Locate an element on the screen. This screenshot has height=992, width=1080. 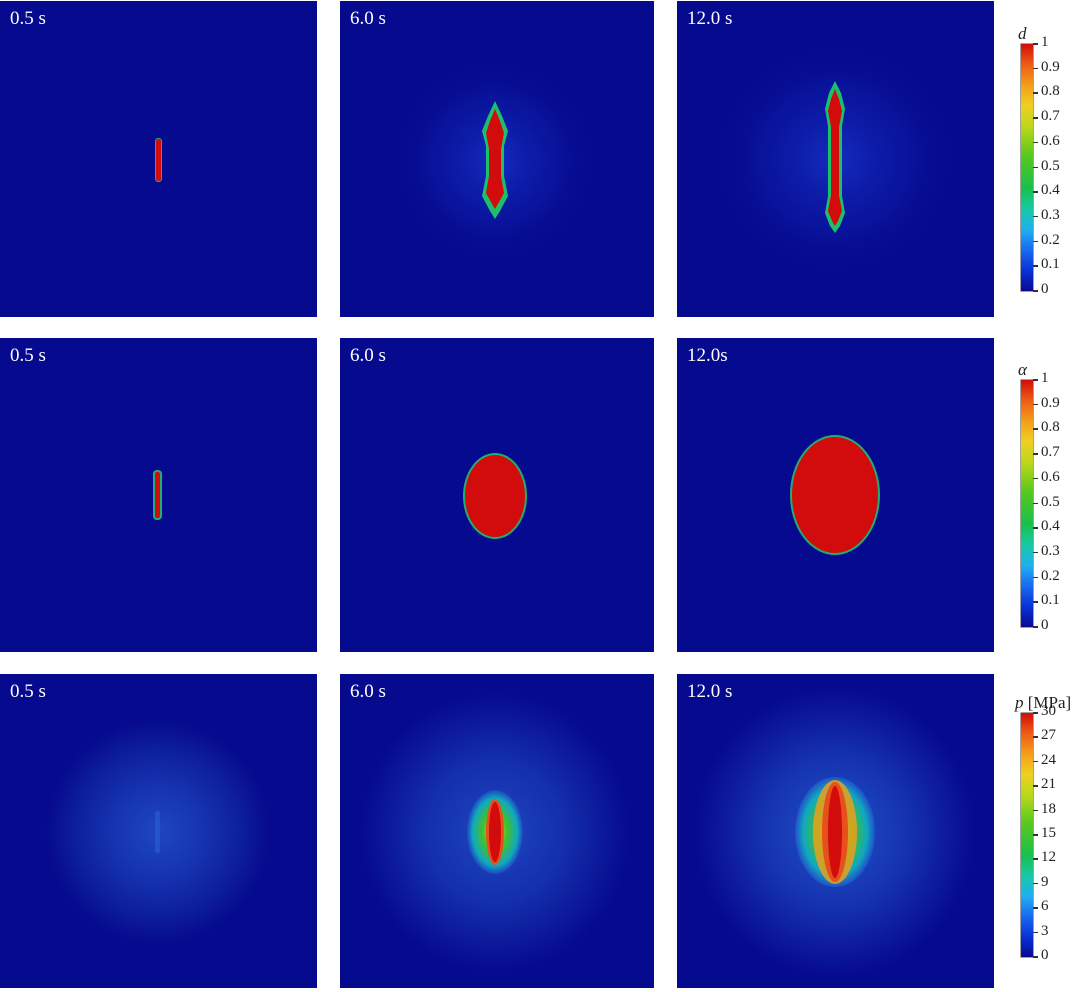
colorbar-tick-label: 24 is located at coordinates (1048, 759).